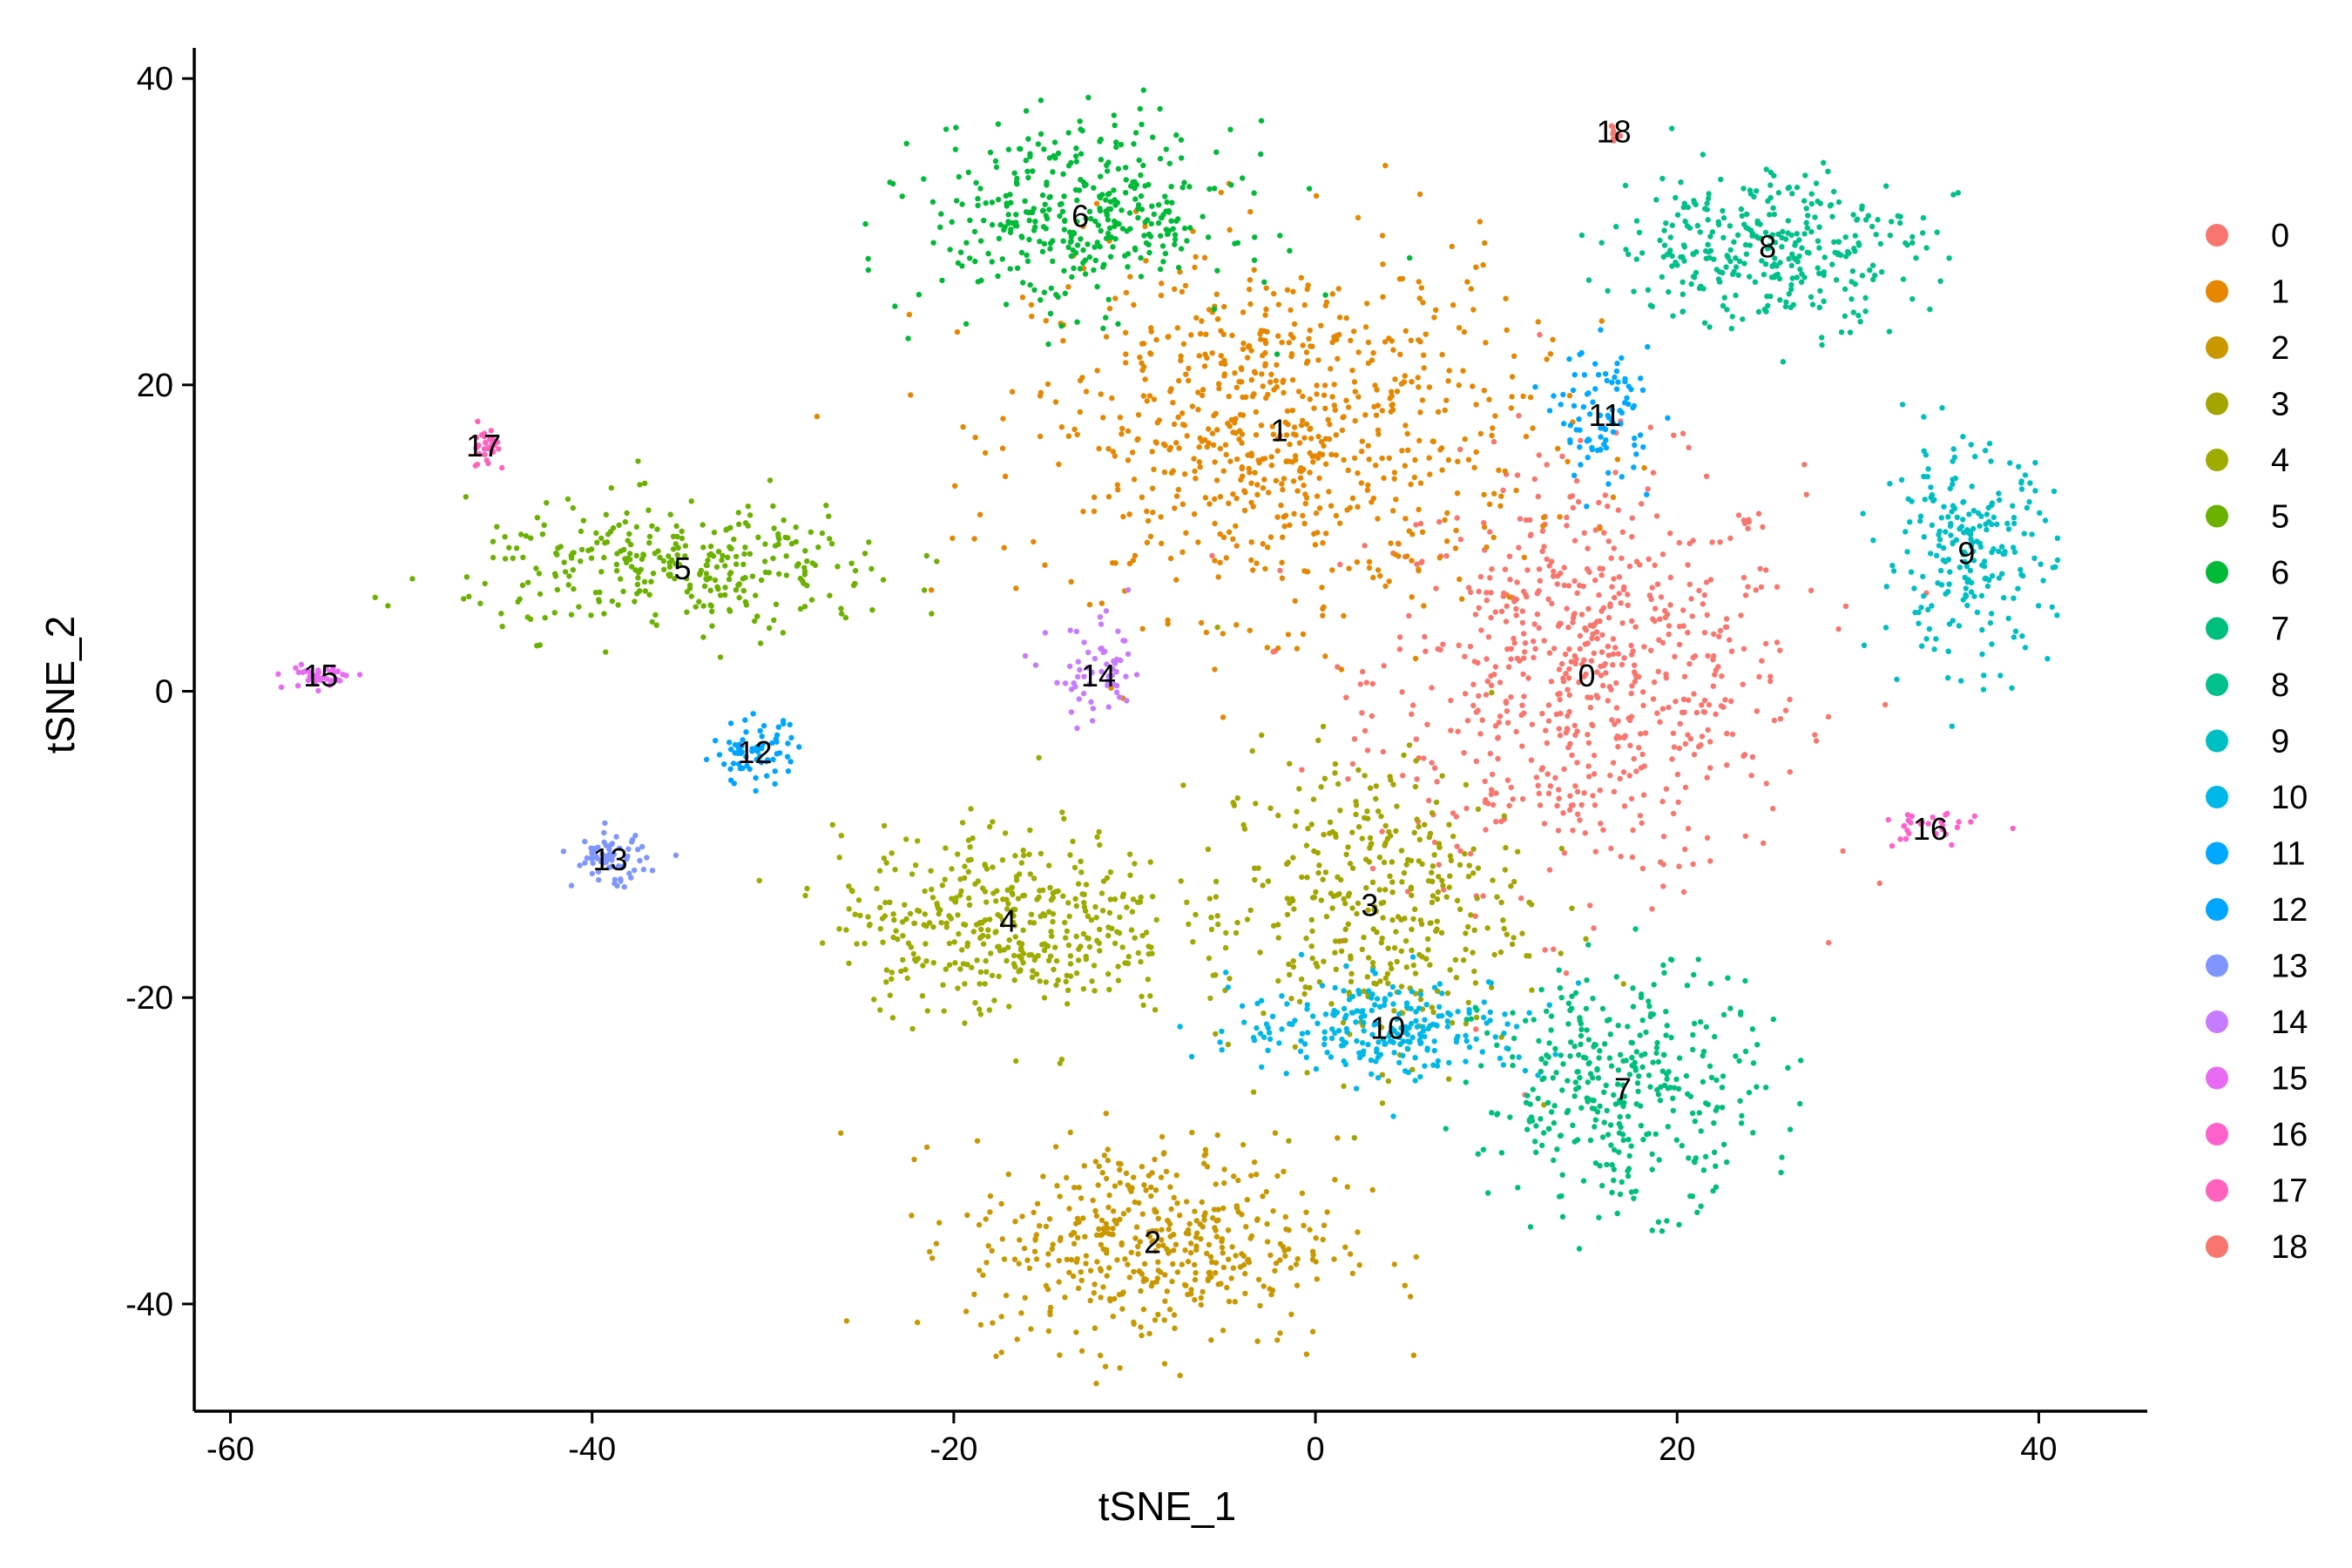 The image size is (2352, 1568). Describe the element at coordinates (476, 438) in the screenshot. I see `cluster-17-point` at that location.